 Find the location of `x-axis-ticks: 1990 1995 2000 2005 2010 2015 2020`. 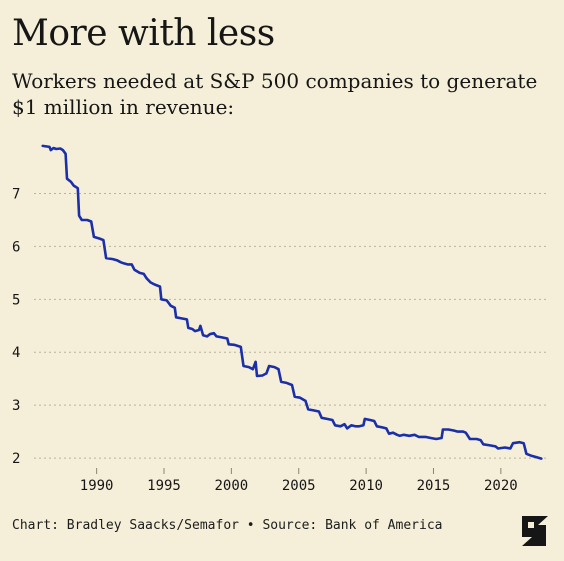

x-axis-ticks: 1990 1995 2000 2005 2010 2015 2020 is located at coordinates (299, 481).